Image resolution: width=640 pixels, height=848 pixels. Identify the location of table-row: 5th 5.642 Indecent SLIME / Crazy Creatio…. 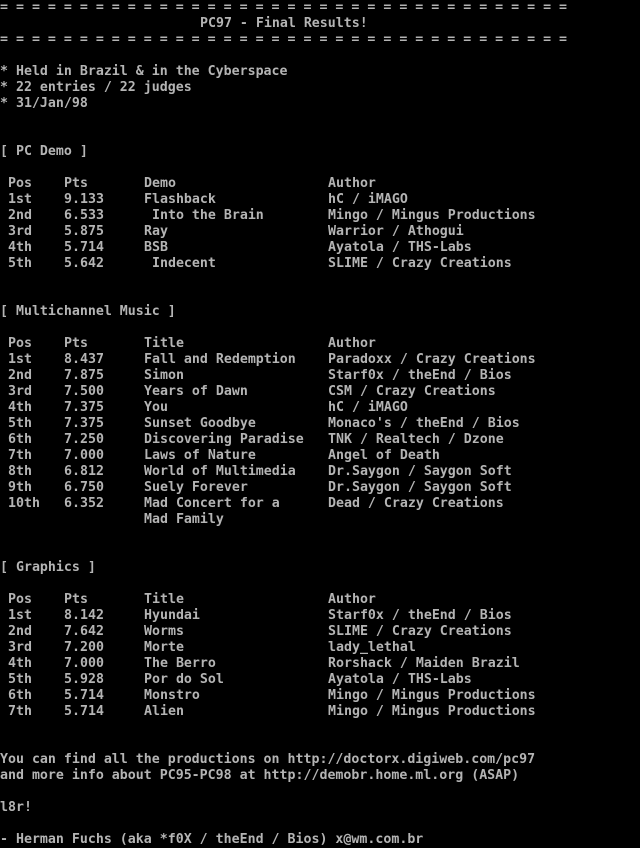
(320, 264).